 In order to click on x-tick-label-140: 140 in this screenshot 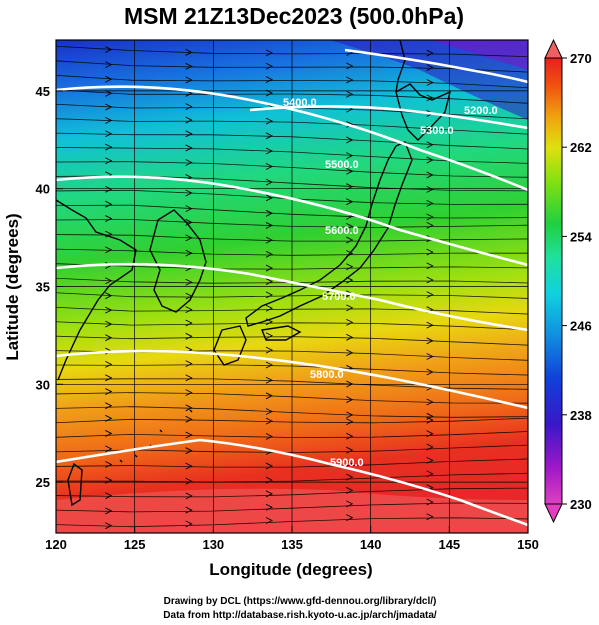, I will do `click(371, 544)`.